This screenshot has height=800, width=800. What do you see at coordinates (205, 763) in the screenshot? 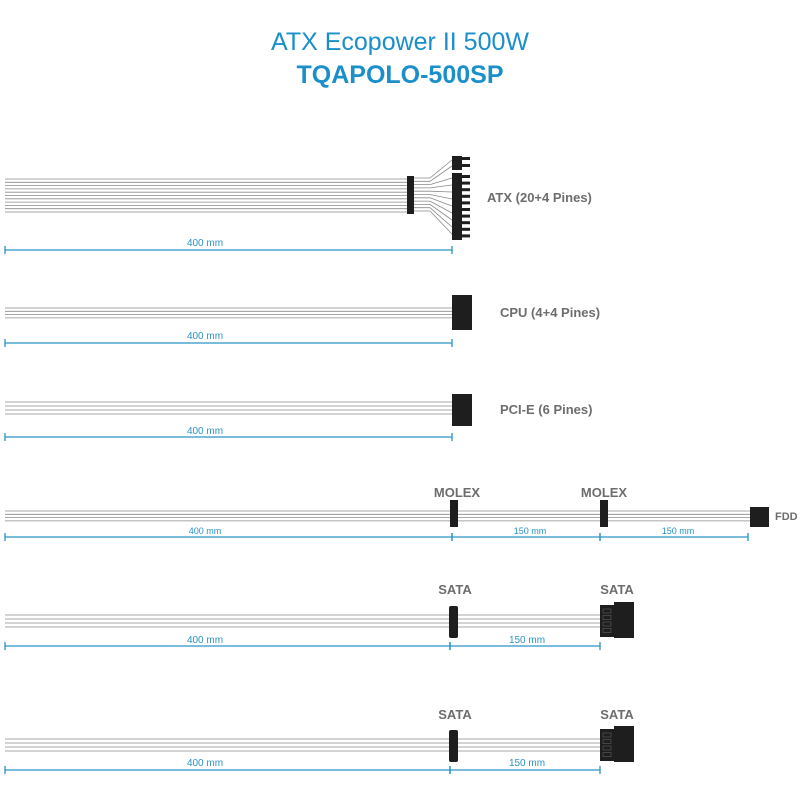
I see `sata-2-length-1: 400 mm` at bounding box center [205, 763].